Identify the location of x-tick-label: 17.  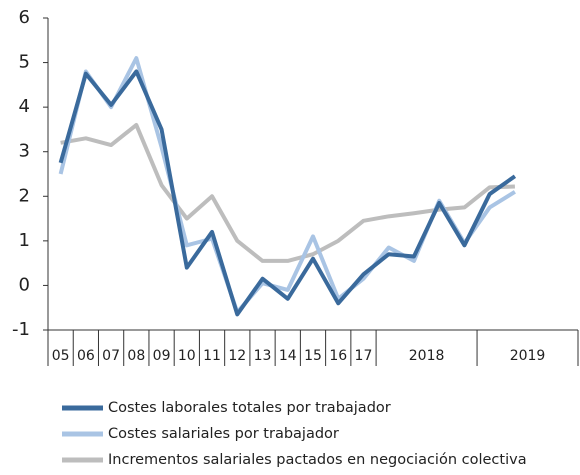
(364, 356).